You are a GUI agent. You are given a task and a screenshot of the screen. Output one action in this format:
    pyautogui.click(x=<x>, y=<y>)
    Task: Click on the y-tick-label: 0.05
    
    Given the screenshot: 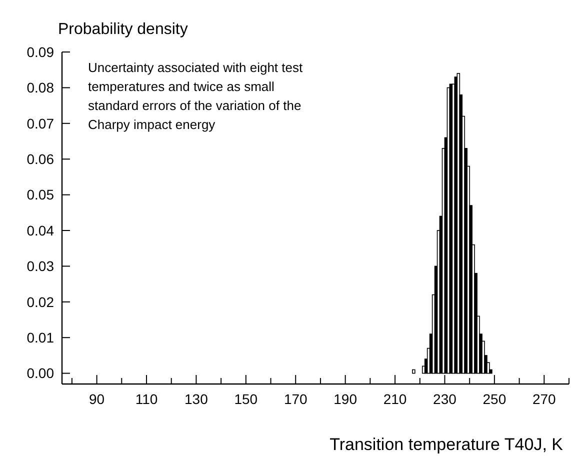 What is the action you would take?
    pyautogui.click(x=40, y=194)
    